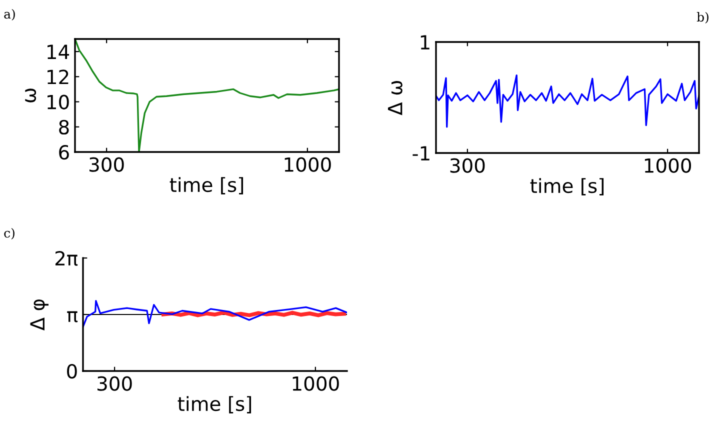 Image resolution: width=713 pixels, height=436 pixels. What do you see at coordinates (72, 316) in the screenshot?
I see `y-tick-label: π` at bounding box center [72, 316].